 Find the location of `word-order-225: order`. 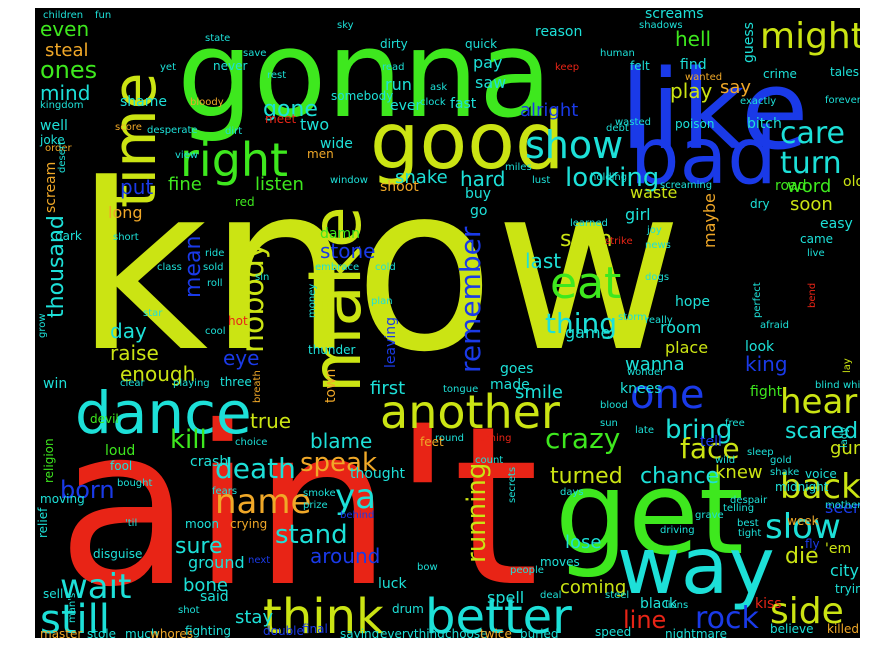

word-order-225: order is located at coordinates (59, 148).